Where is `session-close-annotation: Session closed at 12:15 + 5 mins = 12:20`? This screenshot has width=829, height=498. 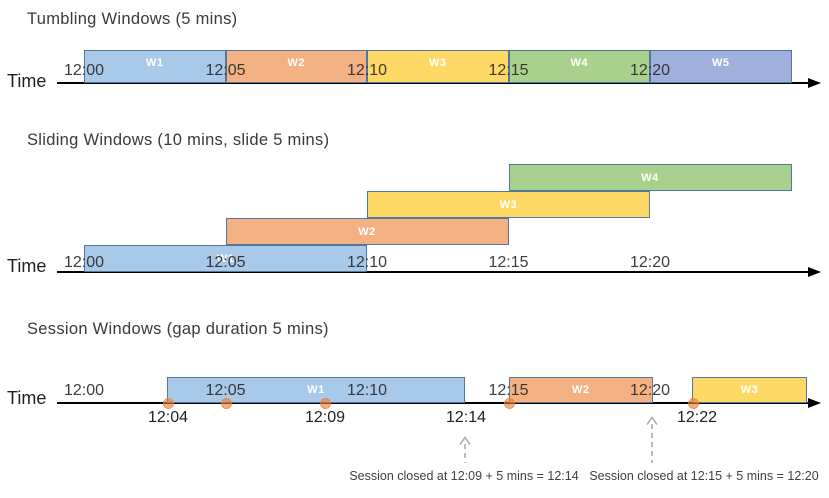 session-close-annotation: Session closed at 12:15 + 5 mins = 12:20 is located at coordinates (704, 476).